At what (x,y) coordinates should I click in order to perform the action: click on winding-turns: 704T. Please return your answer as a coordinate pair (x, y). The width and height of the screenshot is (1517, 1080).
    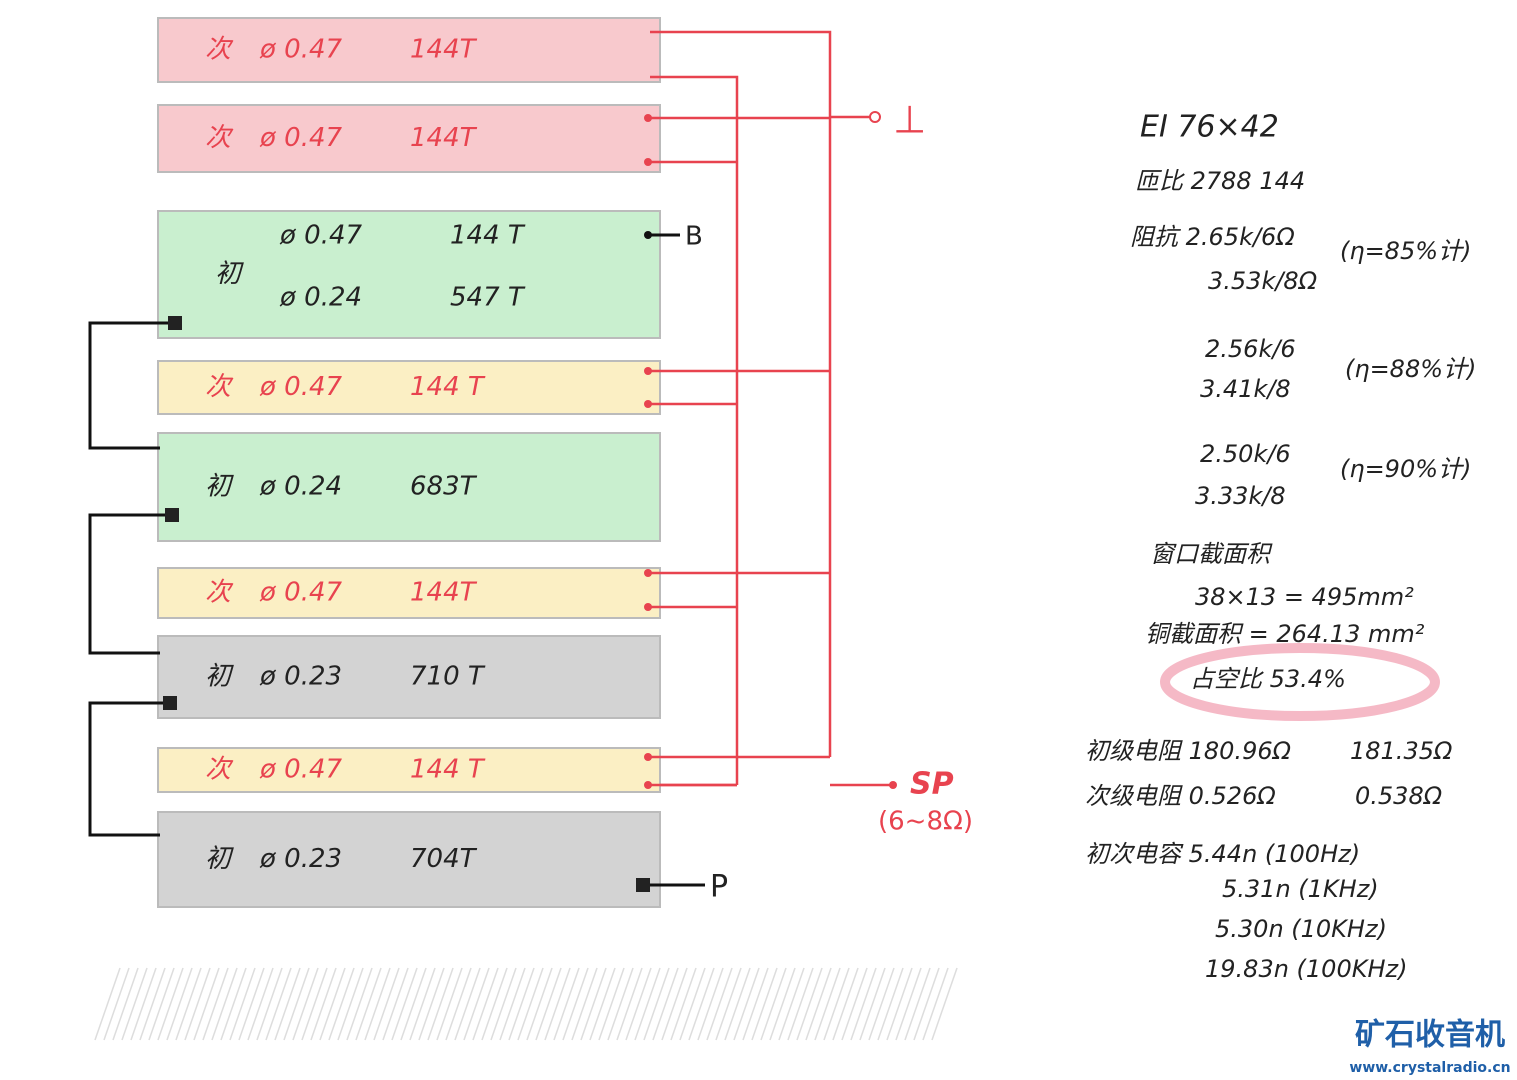
    Looking at the image, I should click on (444, 859).